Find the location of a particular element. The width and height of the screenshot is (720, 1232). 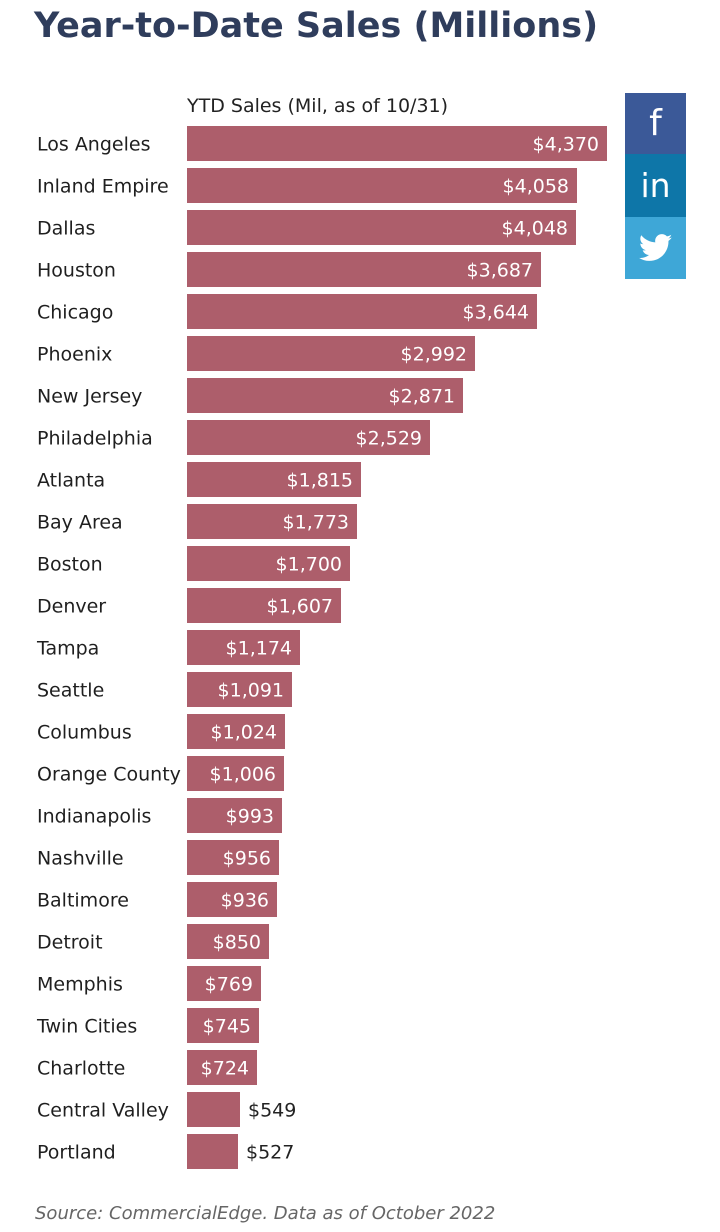

value-label: $724 is located at coordinates (225, 1069).